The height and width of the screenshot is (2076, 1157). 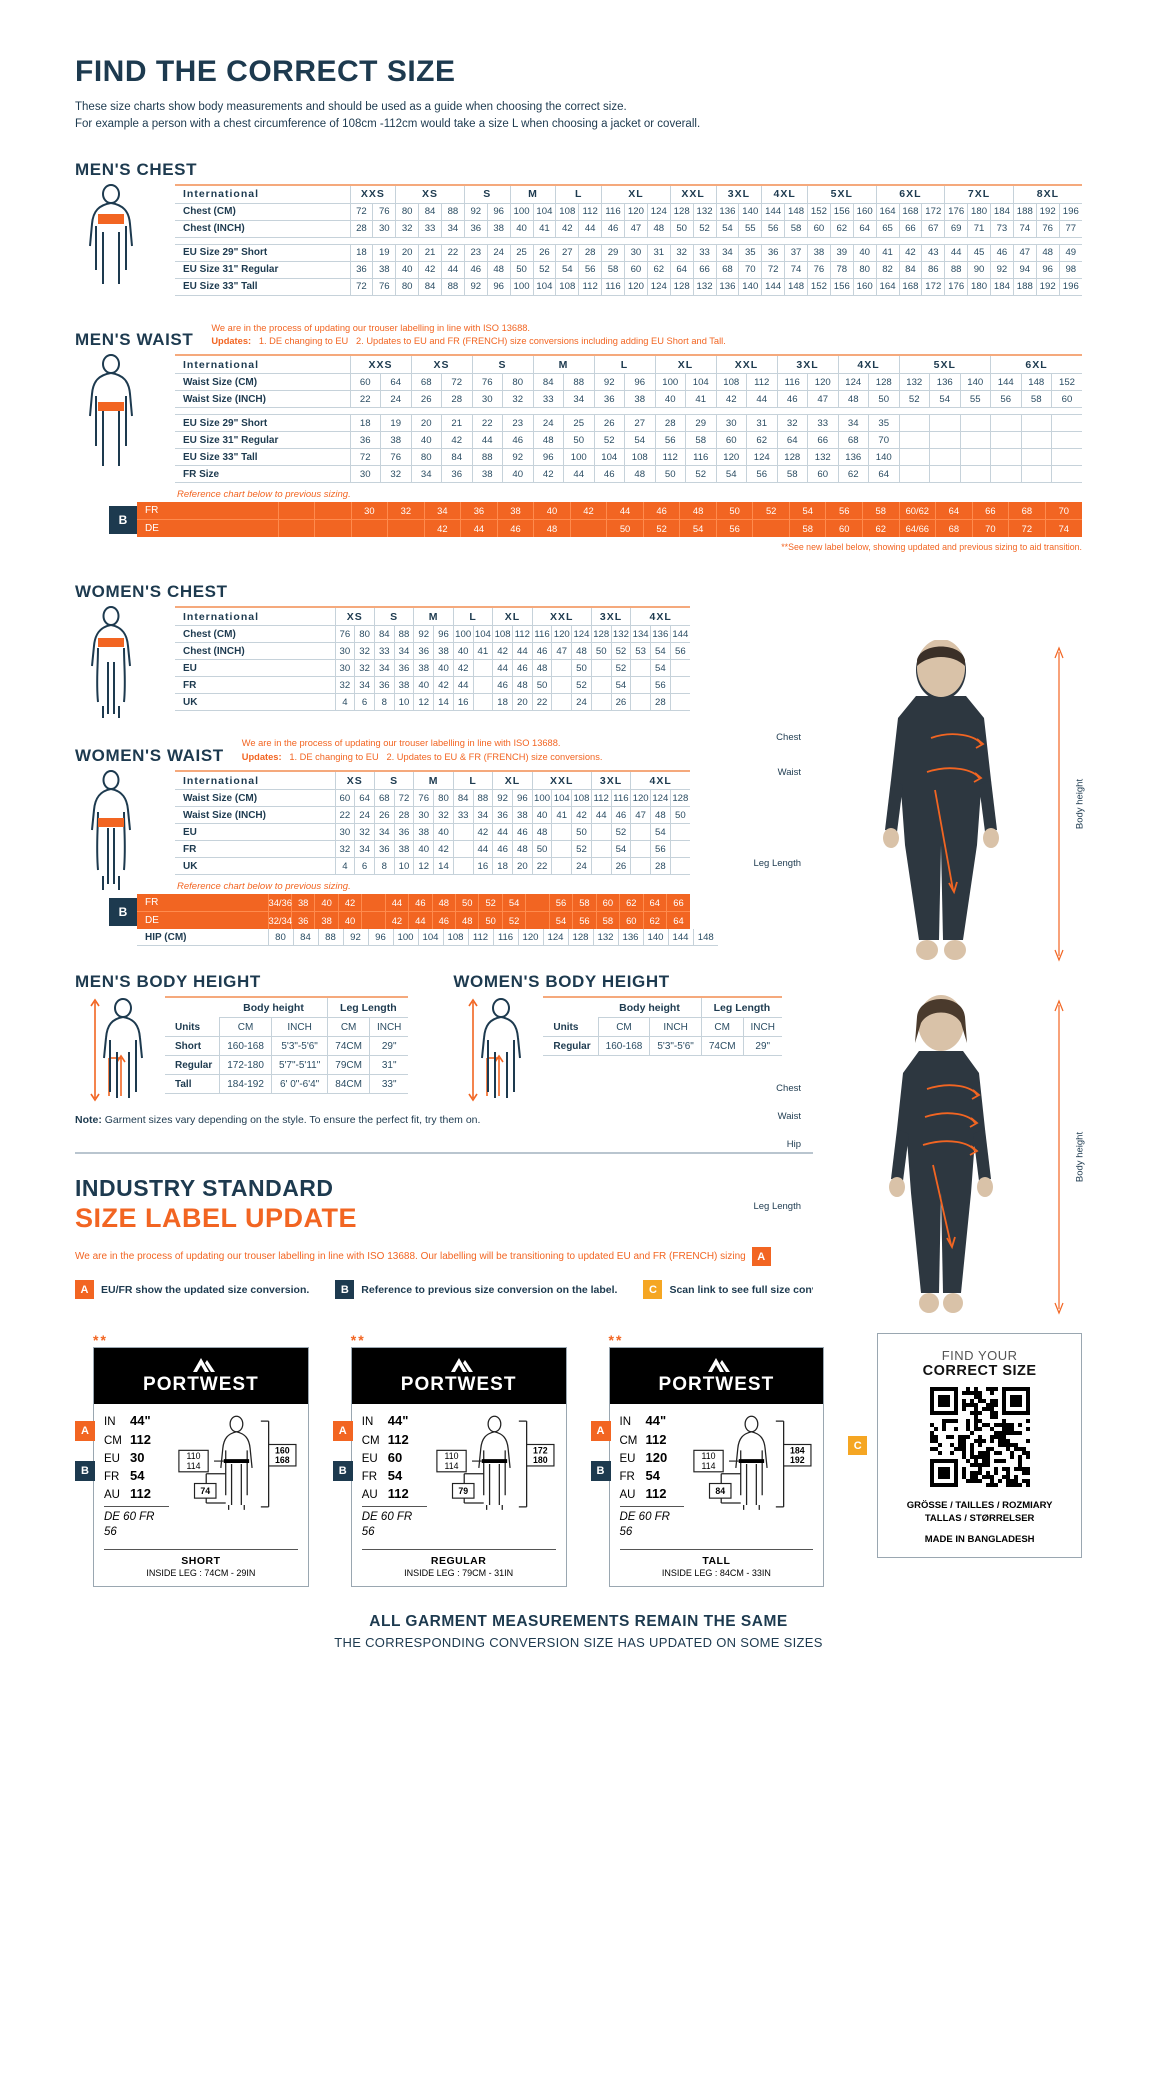 I want to click on label-inside-leg: INSIDE LEG : 79CM - 31IN, so click(x=459, y=1572).